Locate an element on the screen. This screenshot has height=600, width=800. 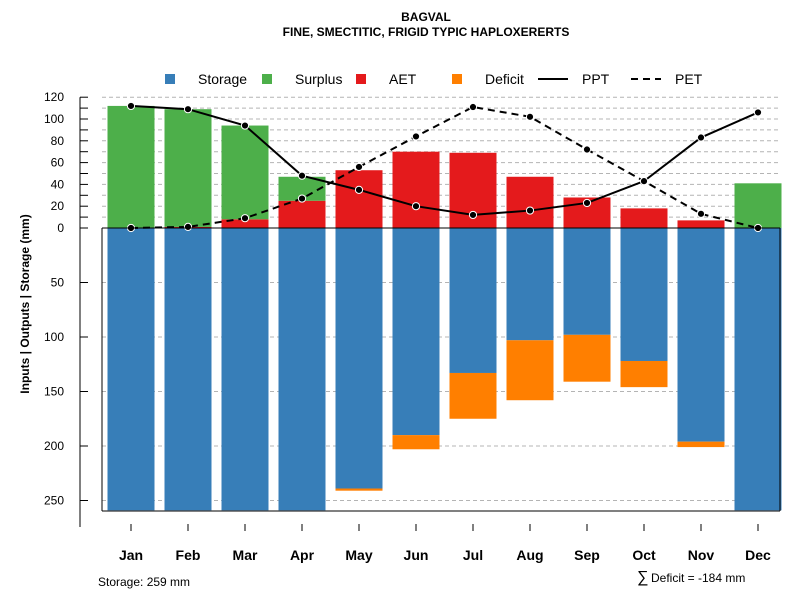
x-tick-label: Oct is located at coordinates (644, 555).